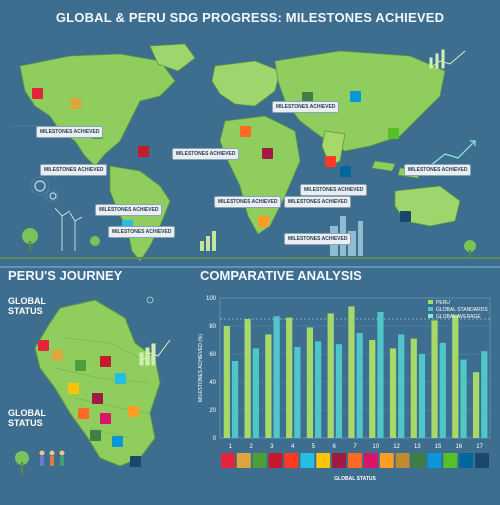 Image resolution: width=500 pixels, height=505 pixels. Describe the element at coordinates (246, 83) in the screenshot. I see `europe-shape` at that location.